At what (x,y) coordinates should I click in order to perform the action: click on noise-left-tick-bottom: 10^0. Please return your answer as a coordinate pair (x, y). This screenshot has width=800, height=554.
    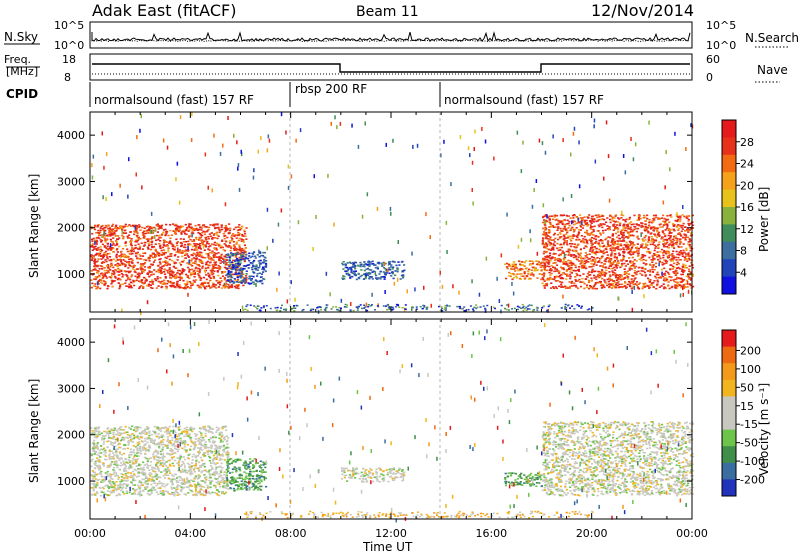
    Looking at the image, I should click on (69, 45).